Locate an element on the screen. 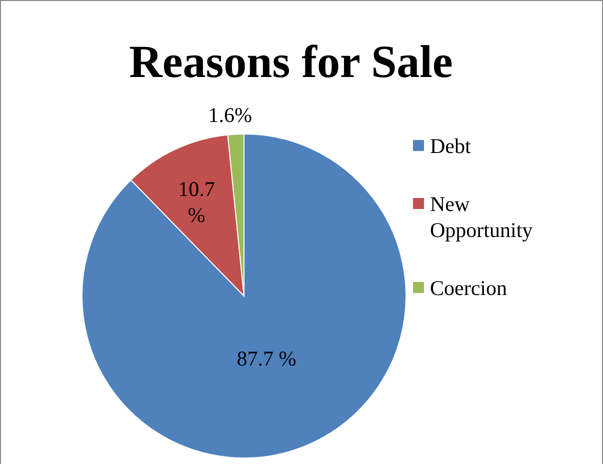 The width and height of the screenshot is (603, 464). data-label: 87.7 % is located at coordinates (266, 358).